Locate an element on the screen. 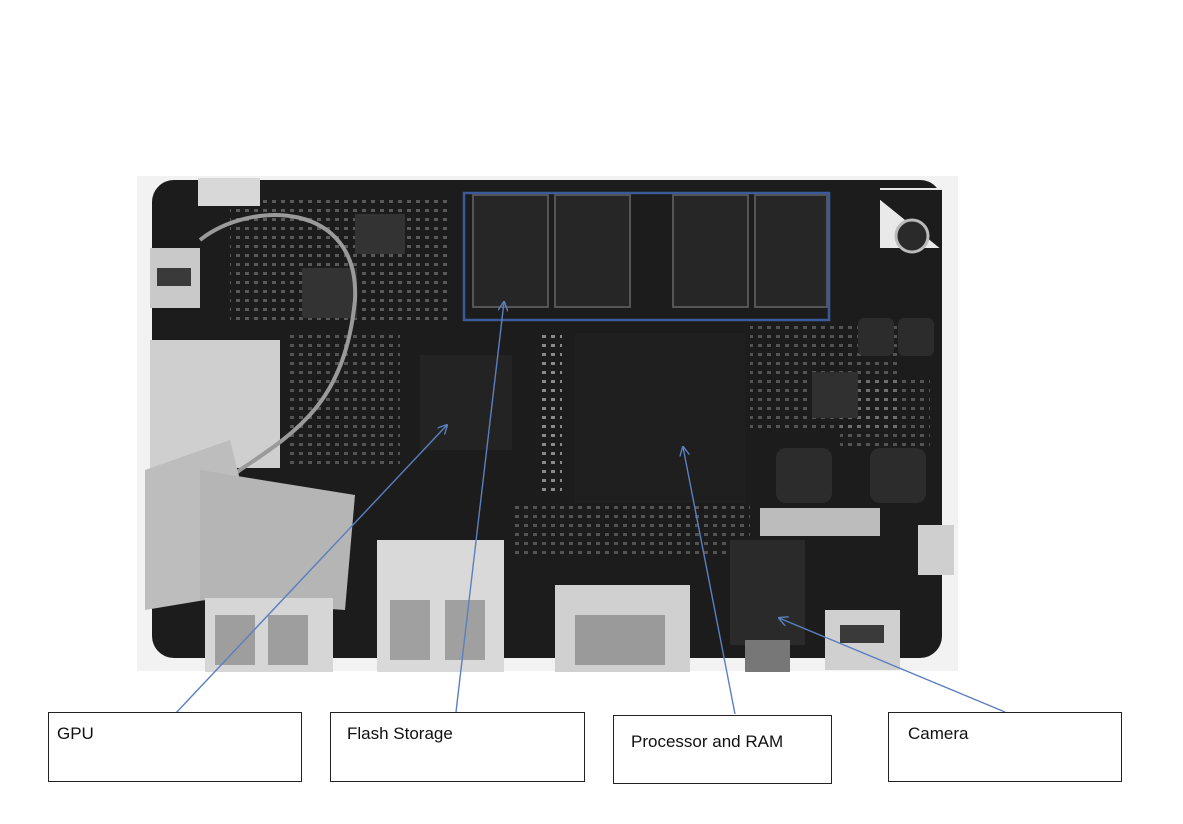 The width and height of the screenshot is (1183, 824). flash-storage-label: Flash Storage is located at coordinates (400, 733).